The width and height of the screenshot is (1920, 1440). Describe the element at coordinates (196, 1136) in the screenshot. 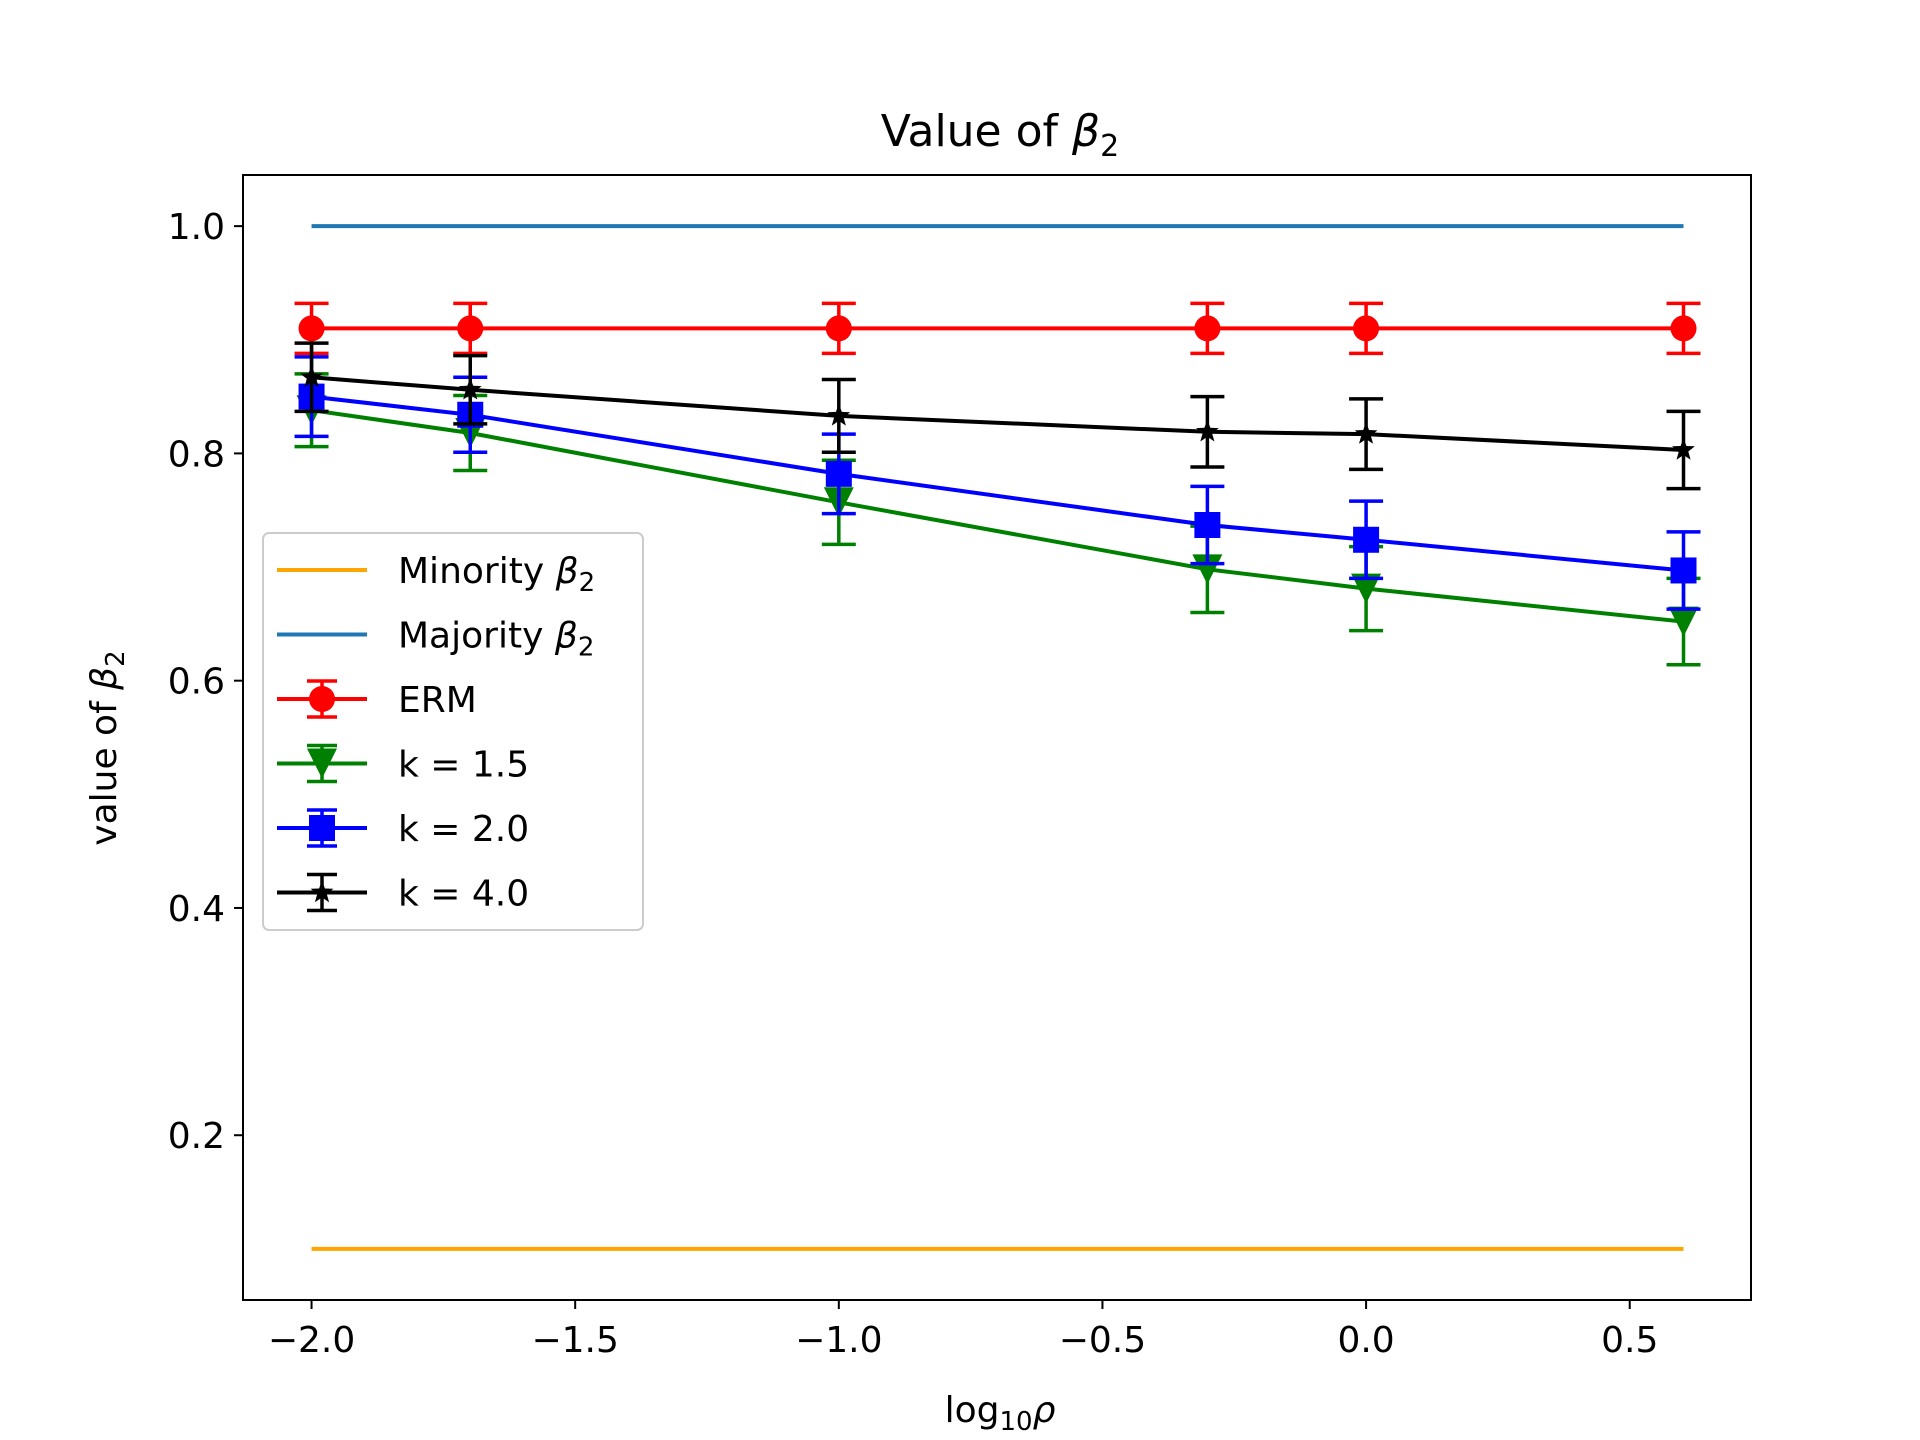

I see `y-tick-label: 0.2` at that location.